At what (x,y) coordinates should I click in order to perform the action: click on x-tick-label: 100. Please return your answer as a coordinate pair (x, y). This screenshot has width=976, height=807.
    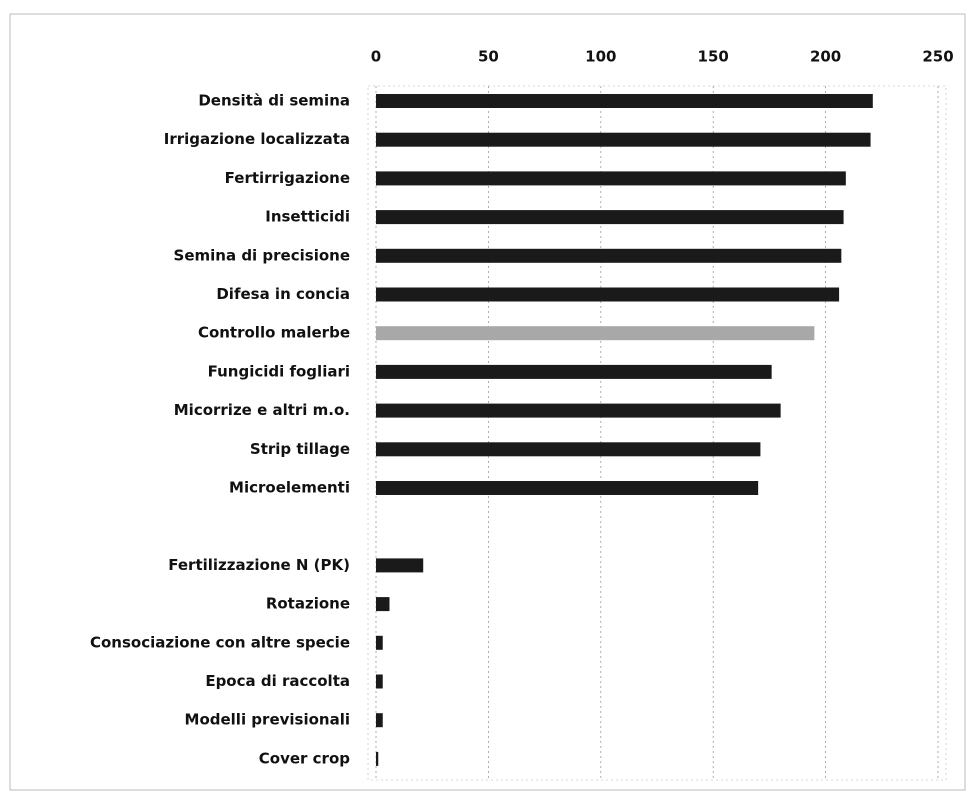
    Looking at the image, I should click on (600, 57).